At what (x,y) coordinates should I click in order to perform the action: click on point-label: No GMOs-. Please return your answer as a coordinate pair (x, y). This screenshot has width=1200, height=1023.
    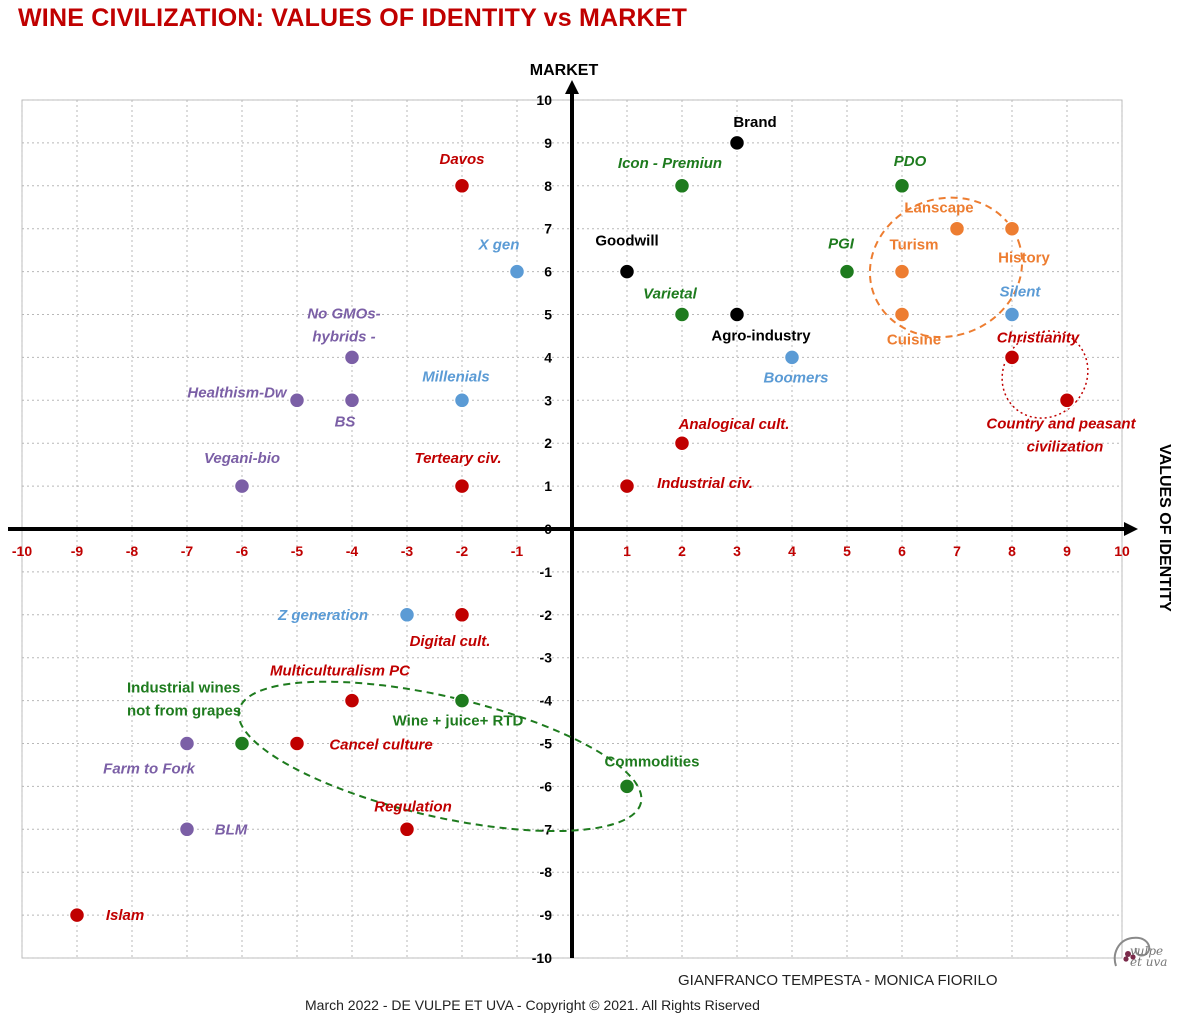
    Looking at the image, I should click on (343, 313).